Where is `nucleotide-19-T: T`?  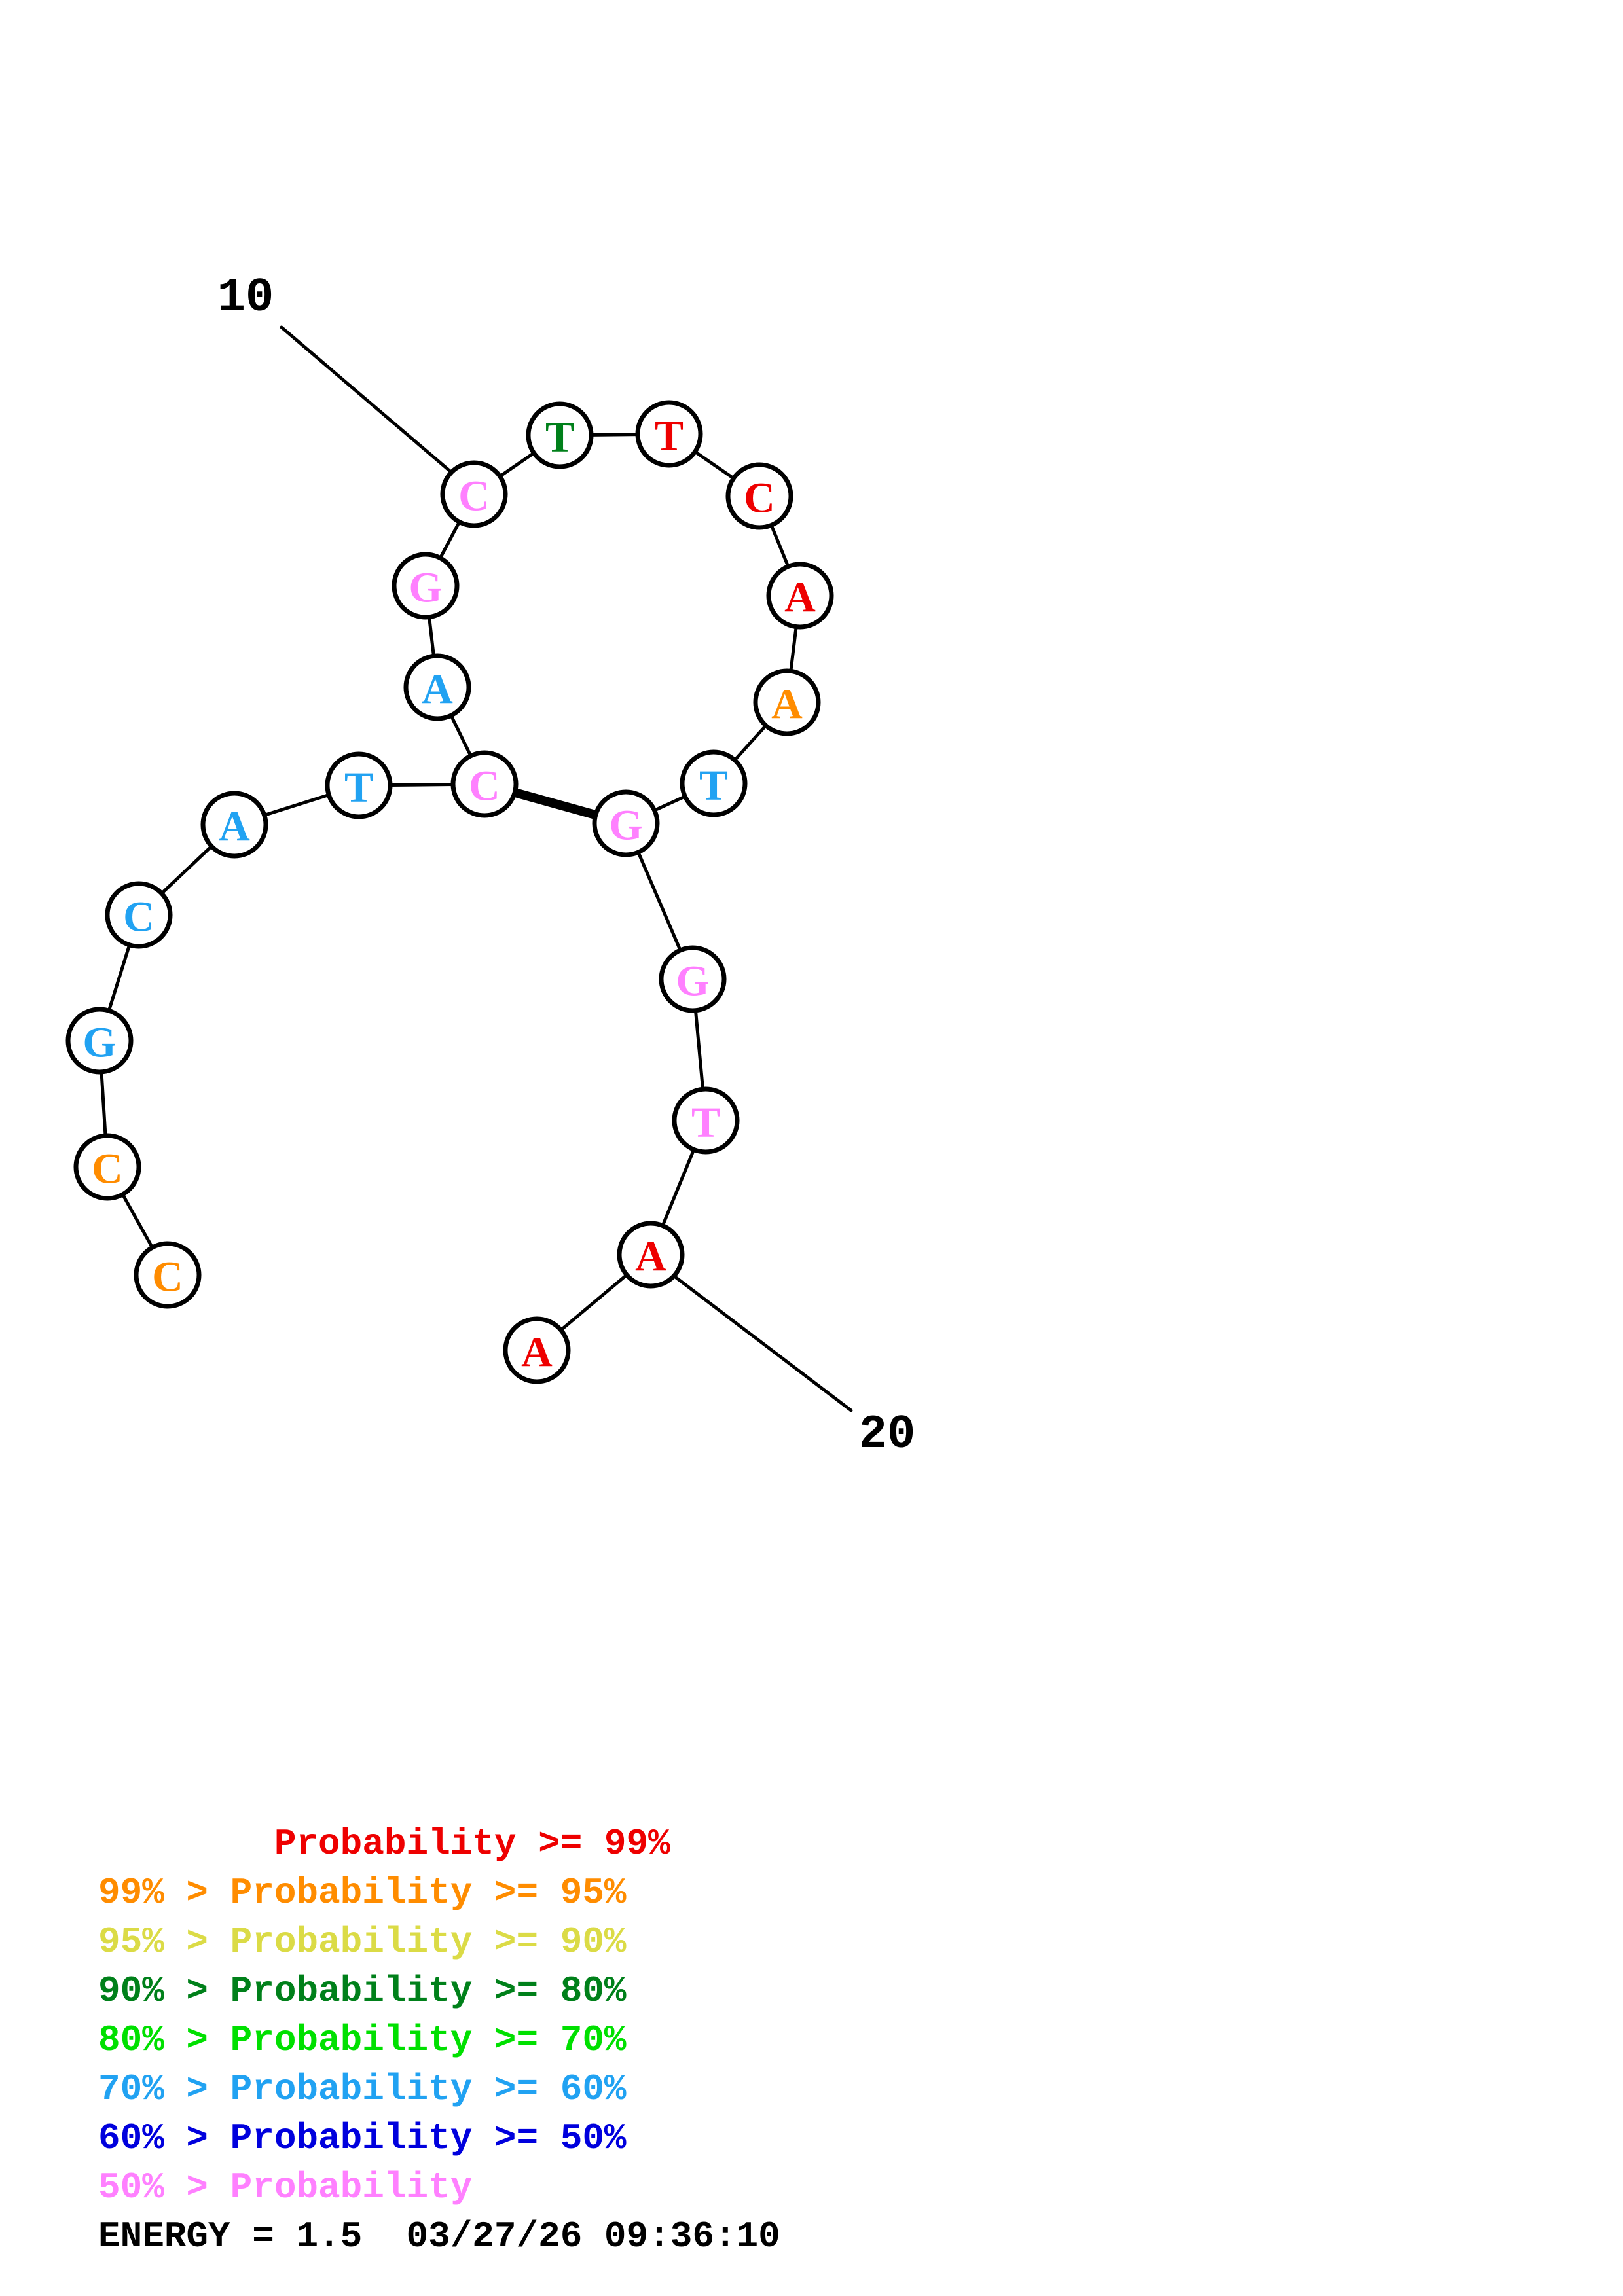 nucleotide-19-T: T is located at coordinates (706, 1120).